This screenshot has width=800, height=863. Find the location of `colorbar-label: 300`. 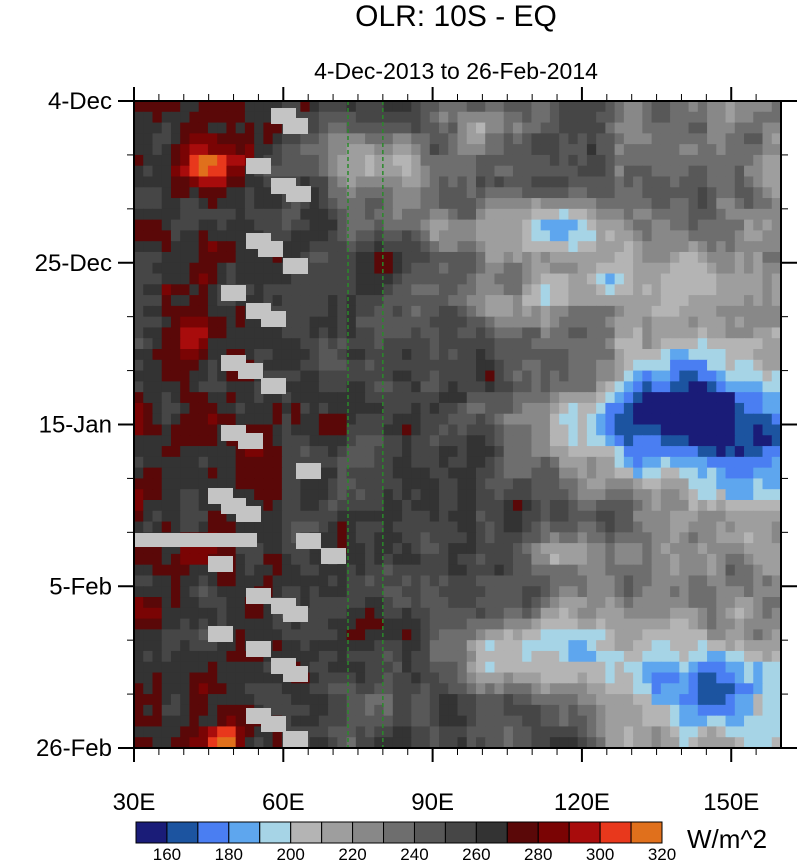

colorbar-label: 300 is located at coordinates (600, 854).